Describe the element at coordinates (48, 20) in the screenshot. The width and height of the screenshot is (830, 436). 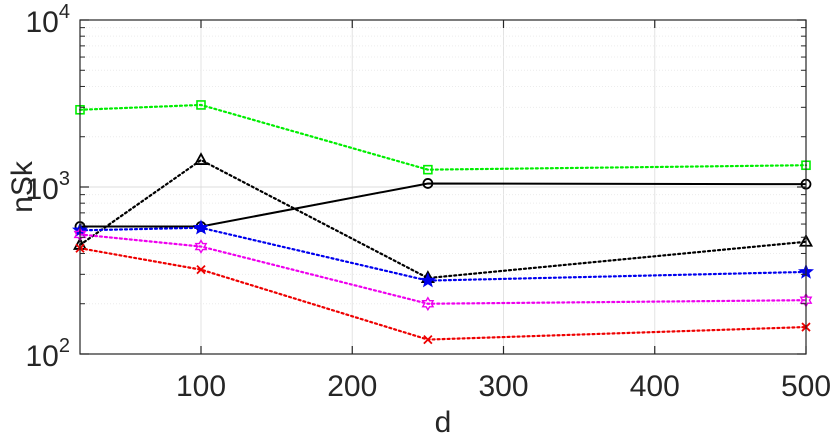
I see `y-tick-label: 10⁴` at that location.